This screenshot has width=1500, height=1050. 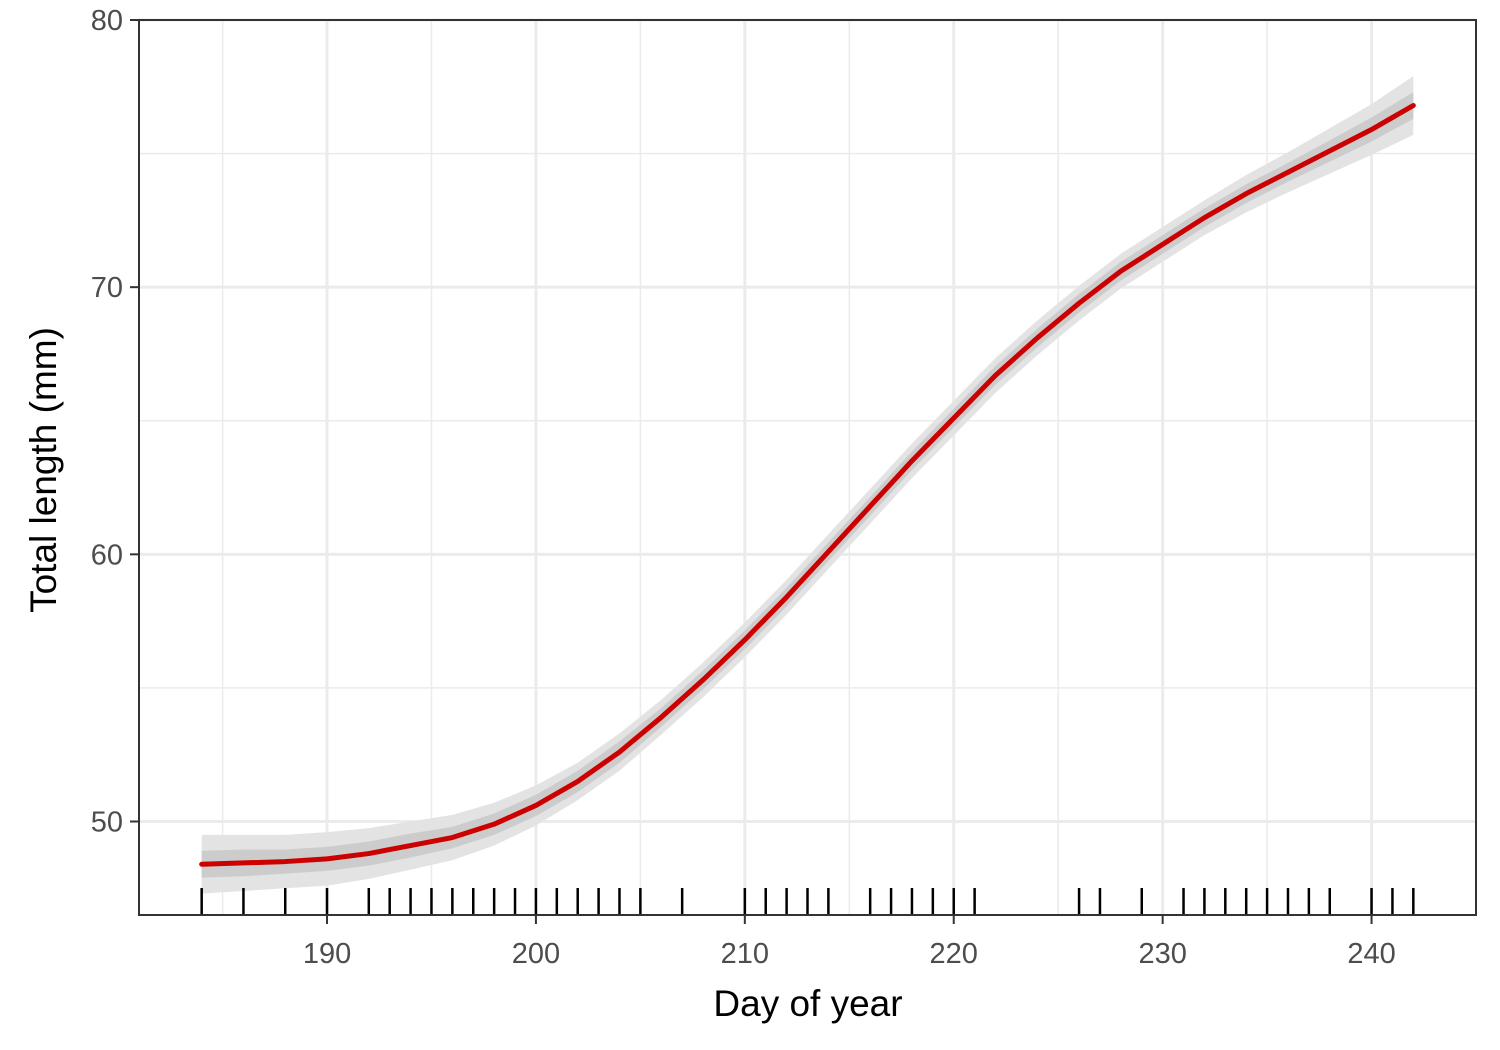 What do you see at coordinates (107, 555) in the screenshot?
I see `y-tick-label: 60` at bounding box center [107, 555].